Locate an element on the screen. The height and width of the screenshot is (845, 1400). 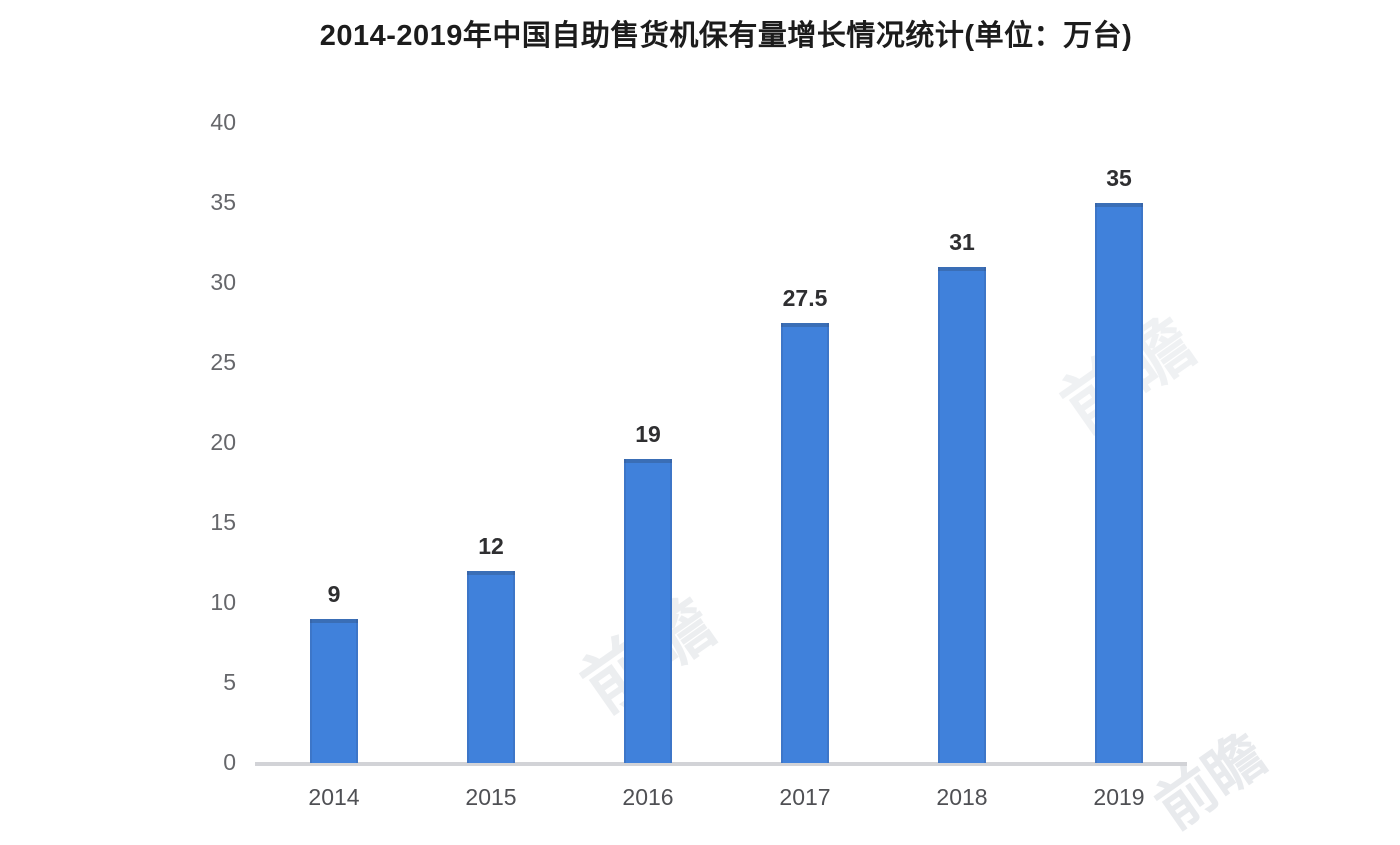
y-tick-label: 10 is located at coordinates (223, 602).